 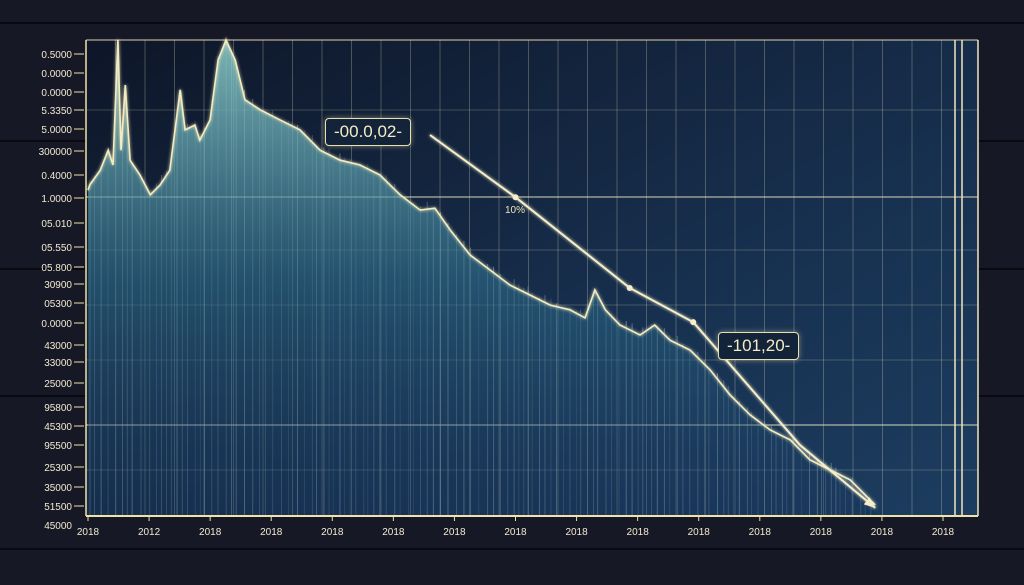 What do you see at coordinates (56, 248) in the screenshot?
I see `y-tick-label: 05.550` at bounding box center [56, 248].